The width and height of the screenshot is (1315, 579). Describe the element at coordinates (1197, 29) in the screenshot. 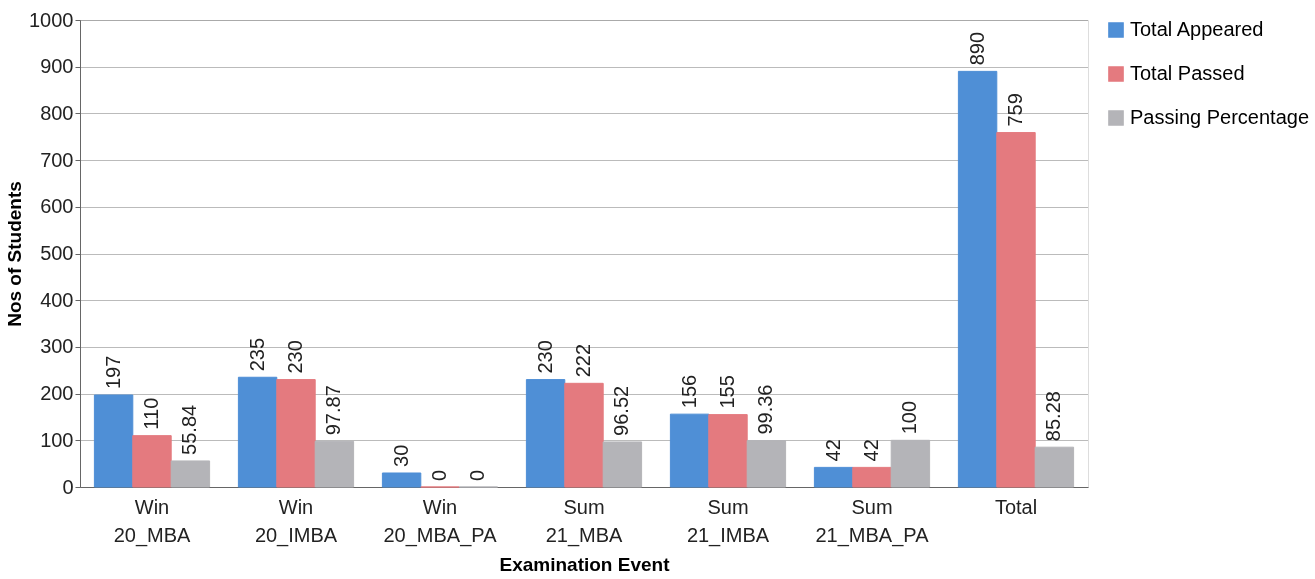

I see `legend-label: Total Appeared` at that location.